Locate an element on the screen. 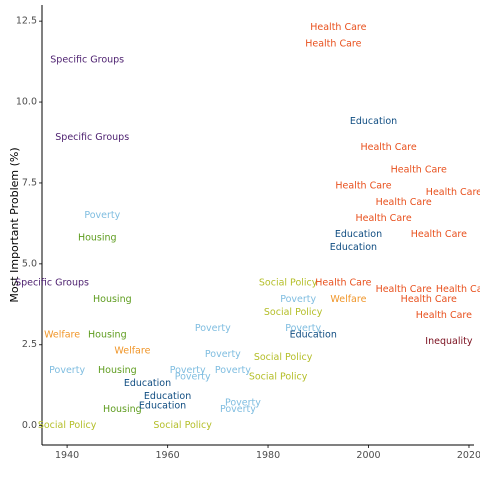  y-tick-label: 7.5 is located at coordinates (29, 182).